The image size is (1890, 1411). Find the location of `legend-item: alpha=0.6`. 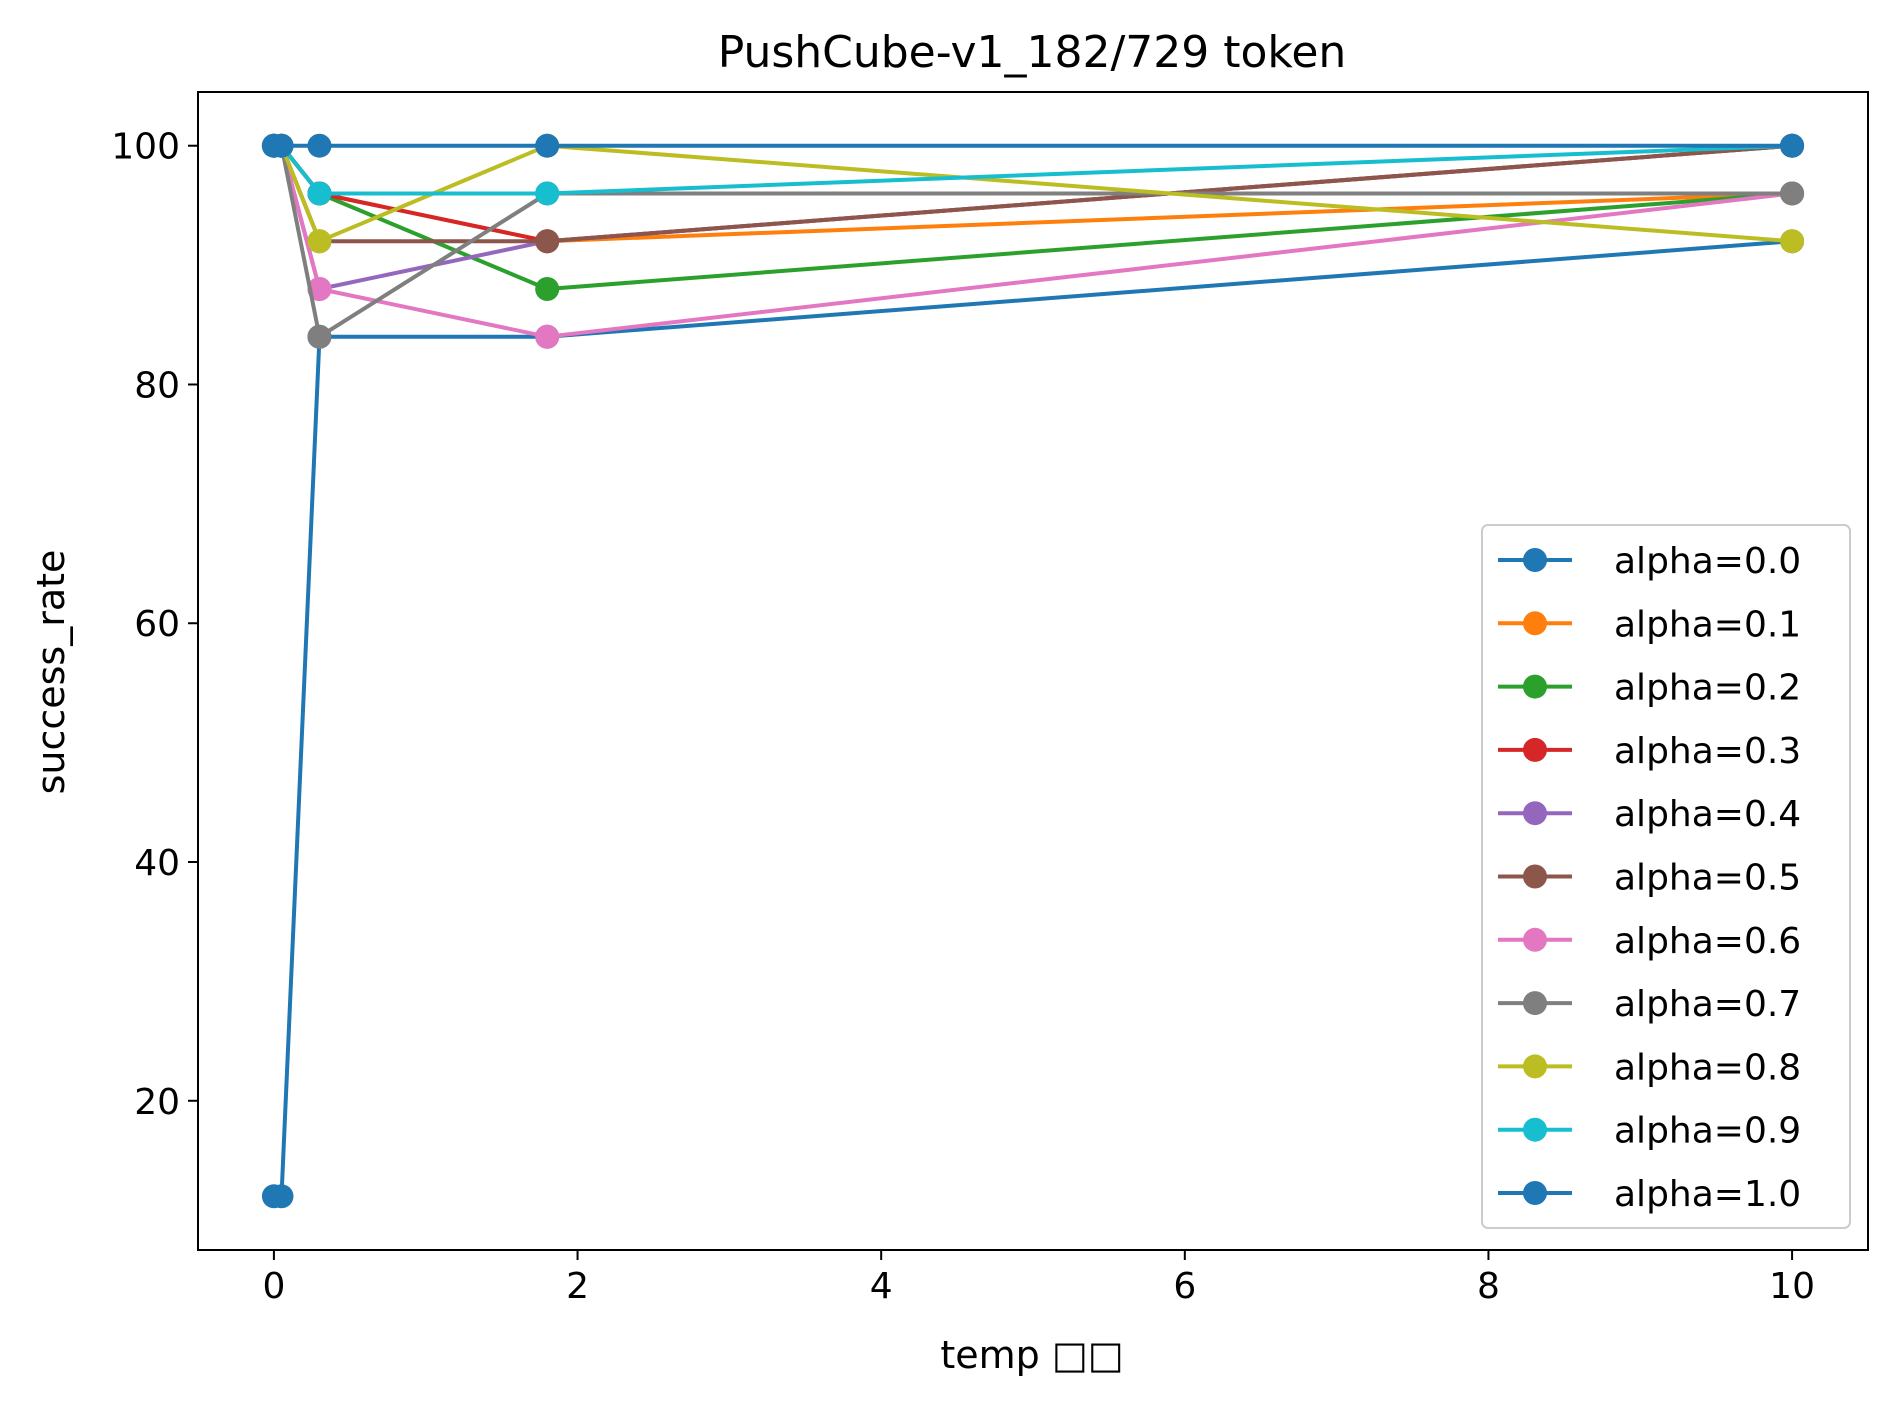

legend-item: alpha=0.6 is located at coordinates (1649, 941).